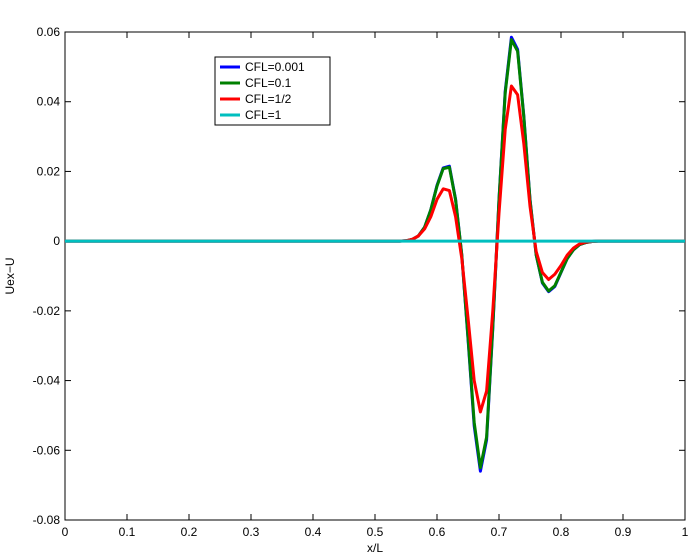  Describe the element at coordinates (127, 532) in the screenshot. I see `x-tick-label: 0.1` at that location.